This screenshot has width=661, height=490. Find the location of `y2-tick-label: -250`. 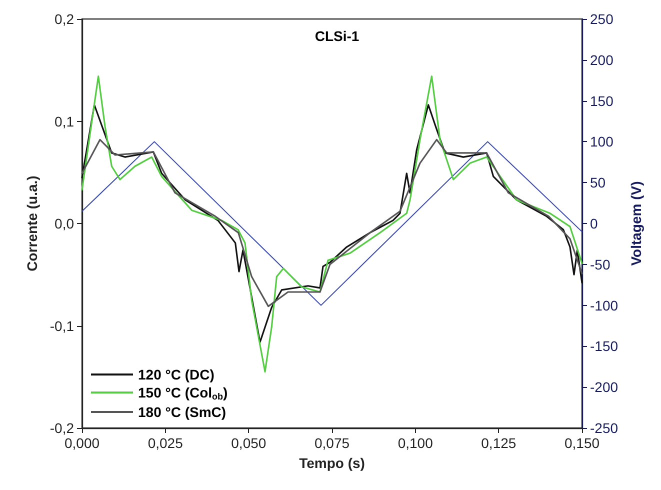

y2-tick-label: -250 is located at coordinates (604, 428).